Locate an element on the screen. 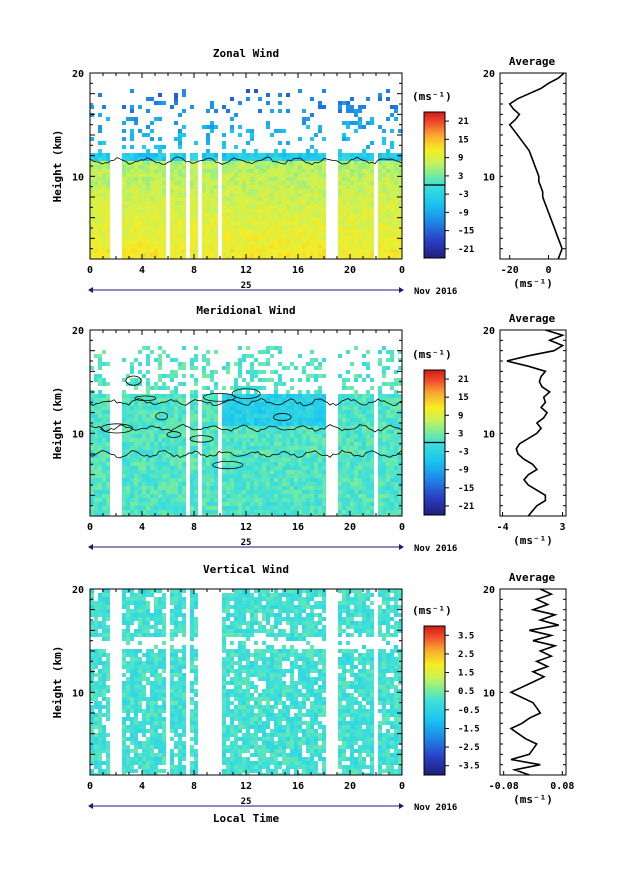 The height and width of the screenshot is (873, 622). profile-x-tick-label: 0 is located at coordinates (549, 270).